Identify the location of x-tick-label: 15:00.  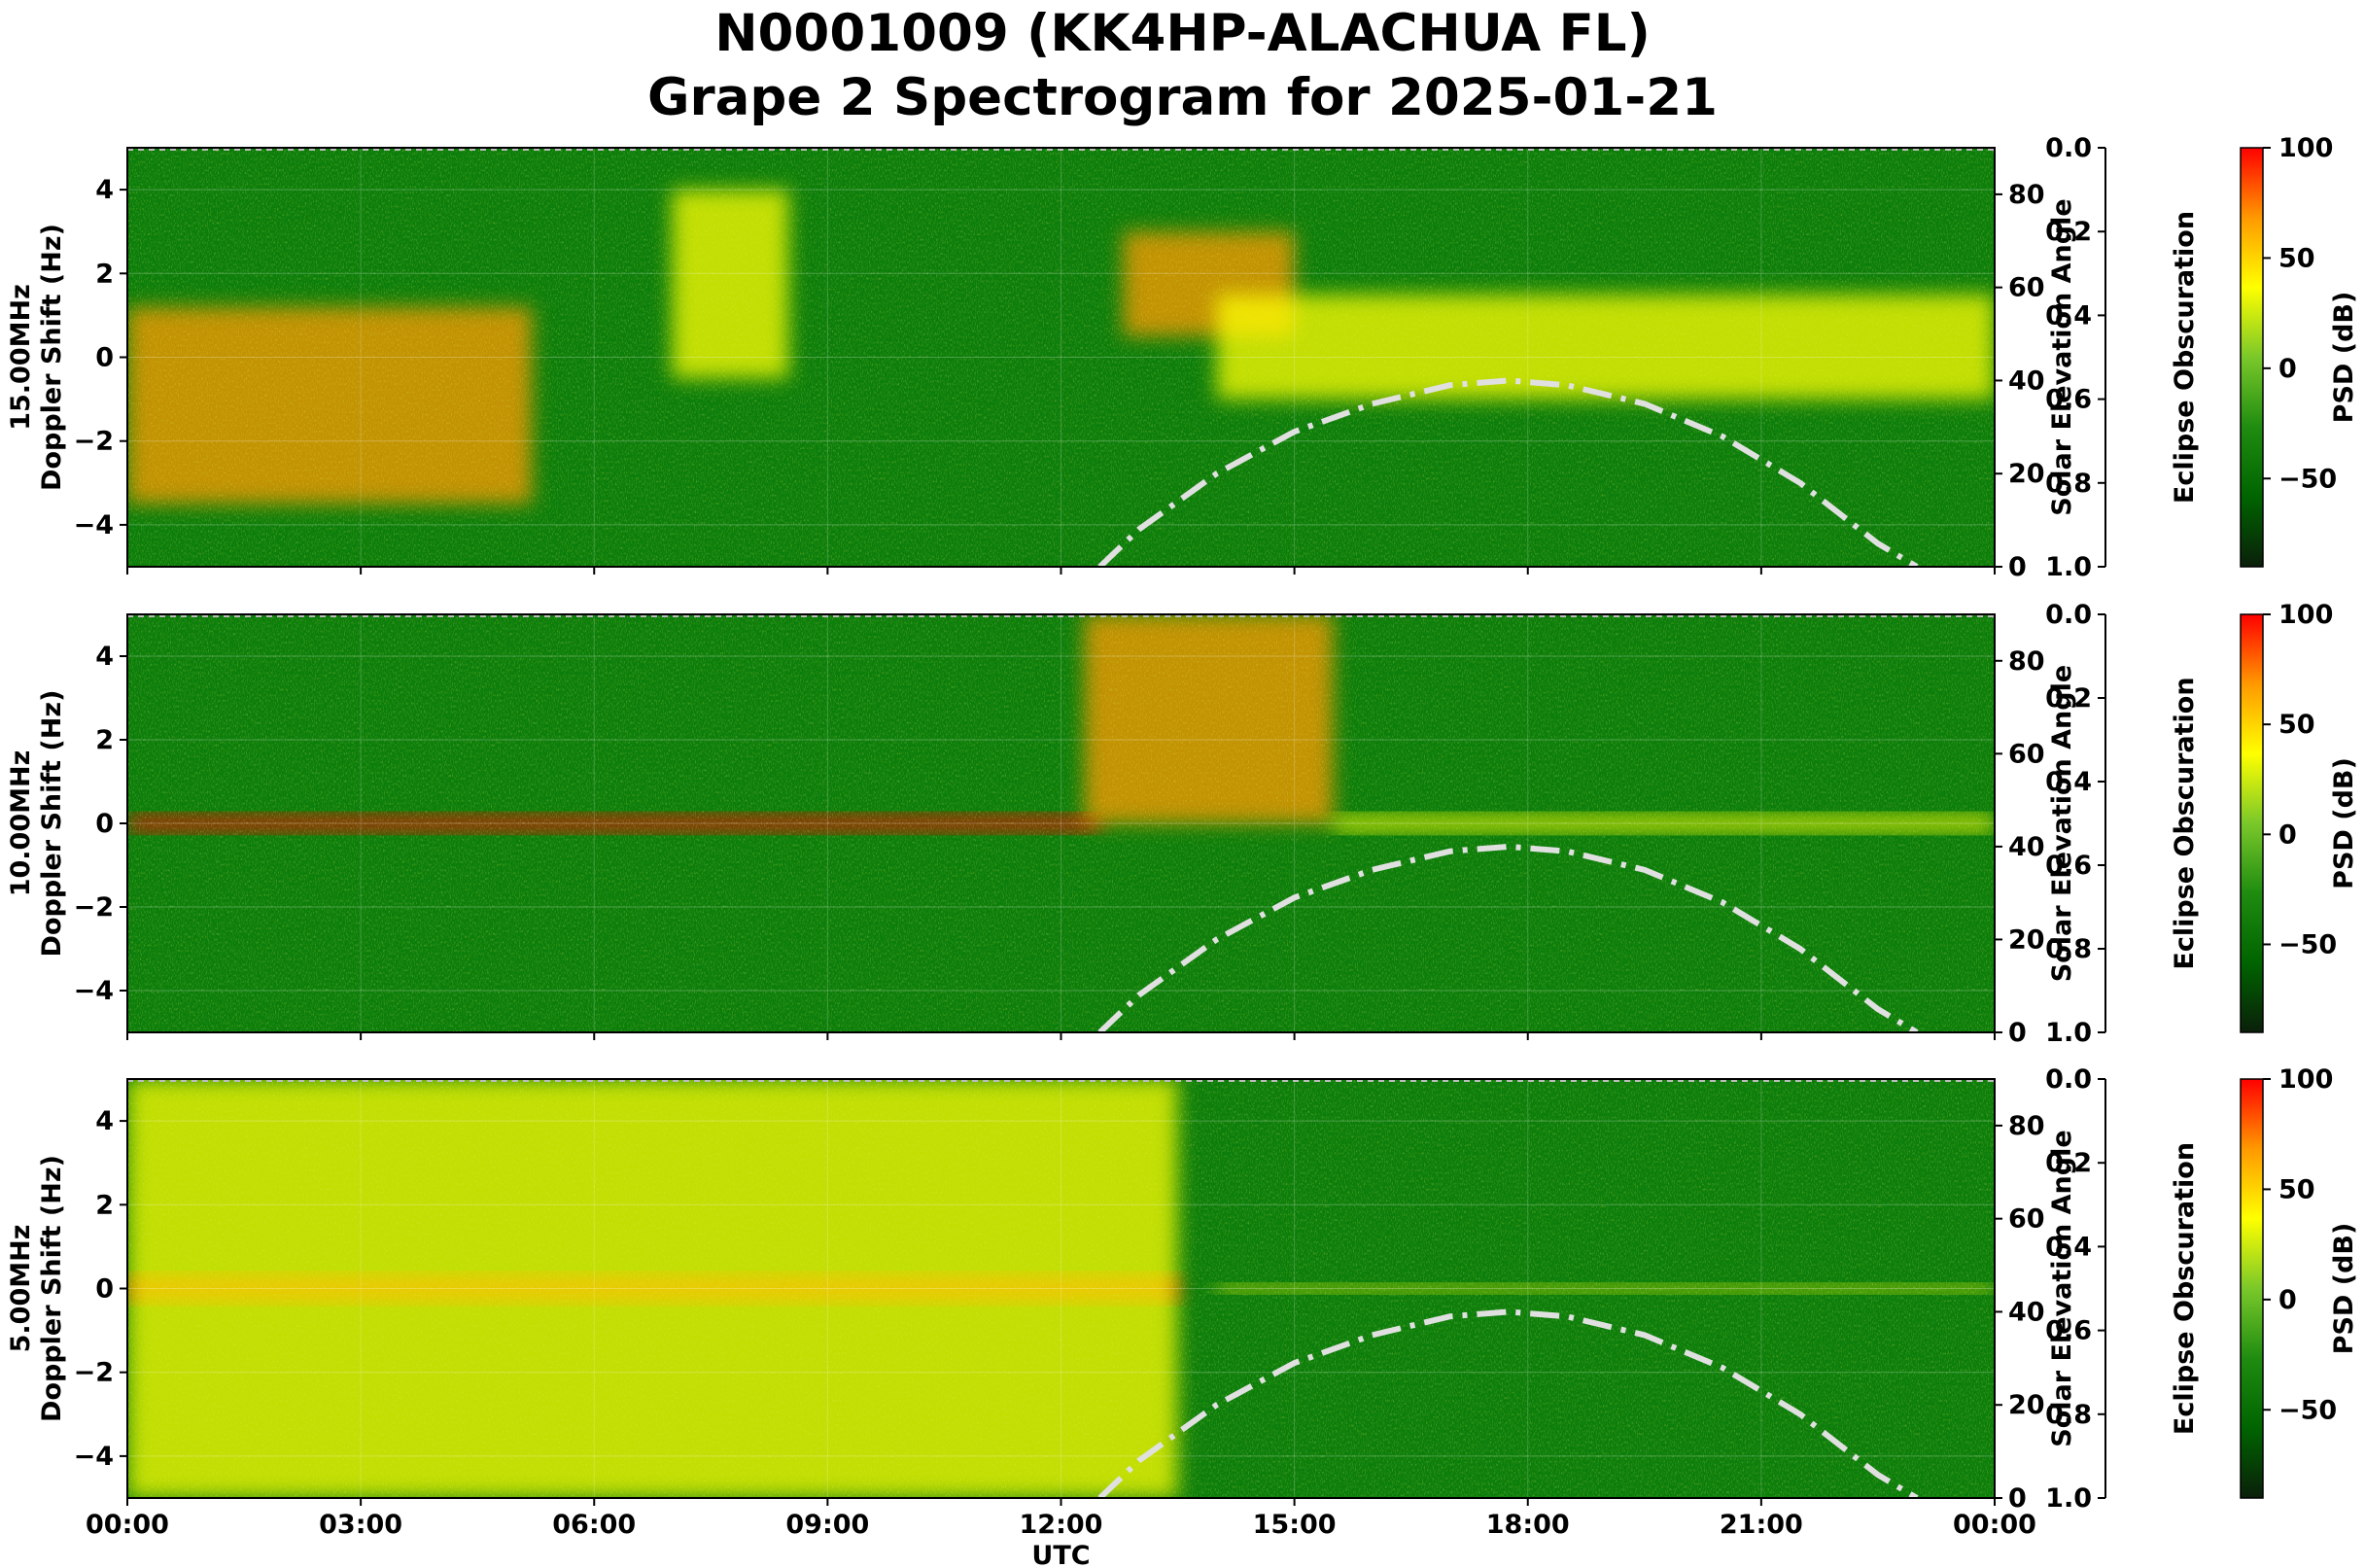
(1295, 1525).